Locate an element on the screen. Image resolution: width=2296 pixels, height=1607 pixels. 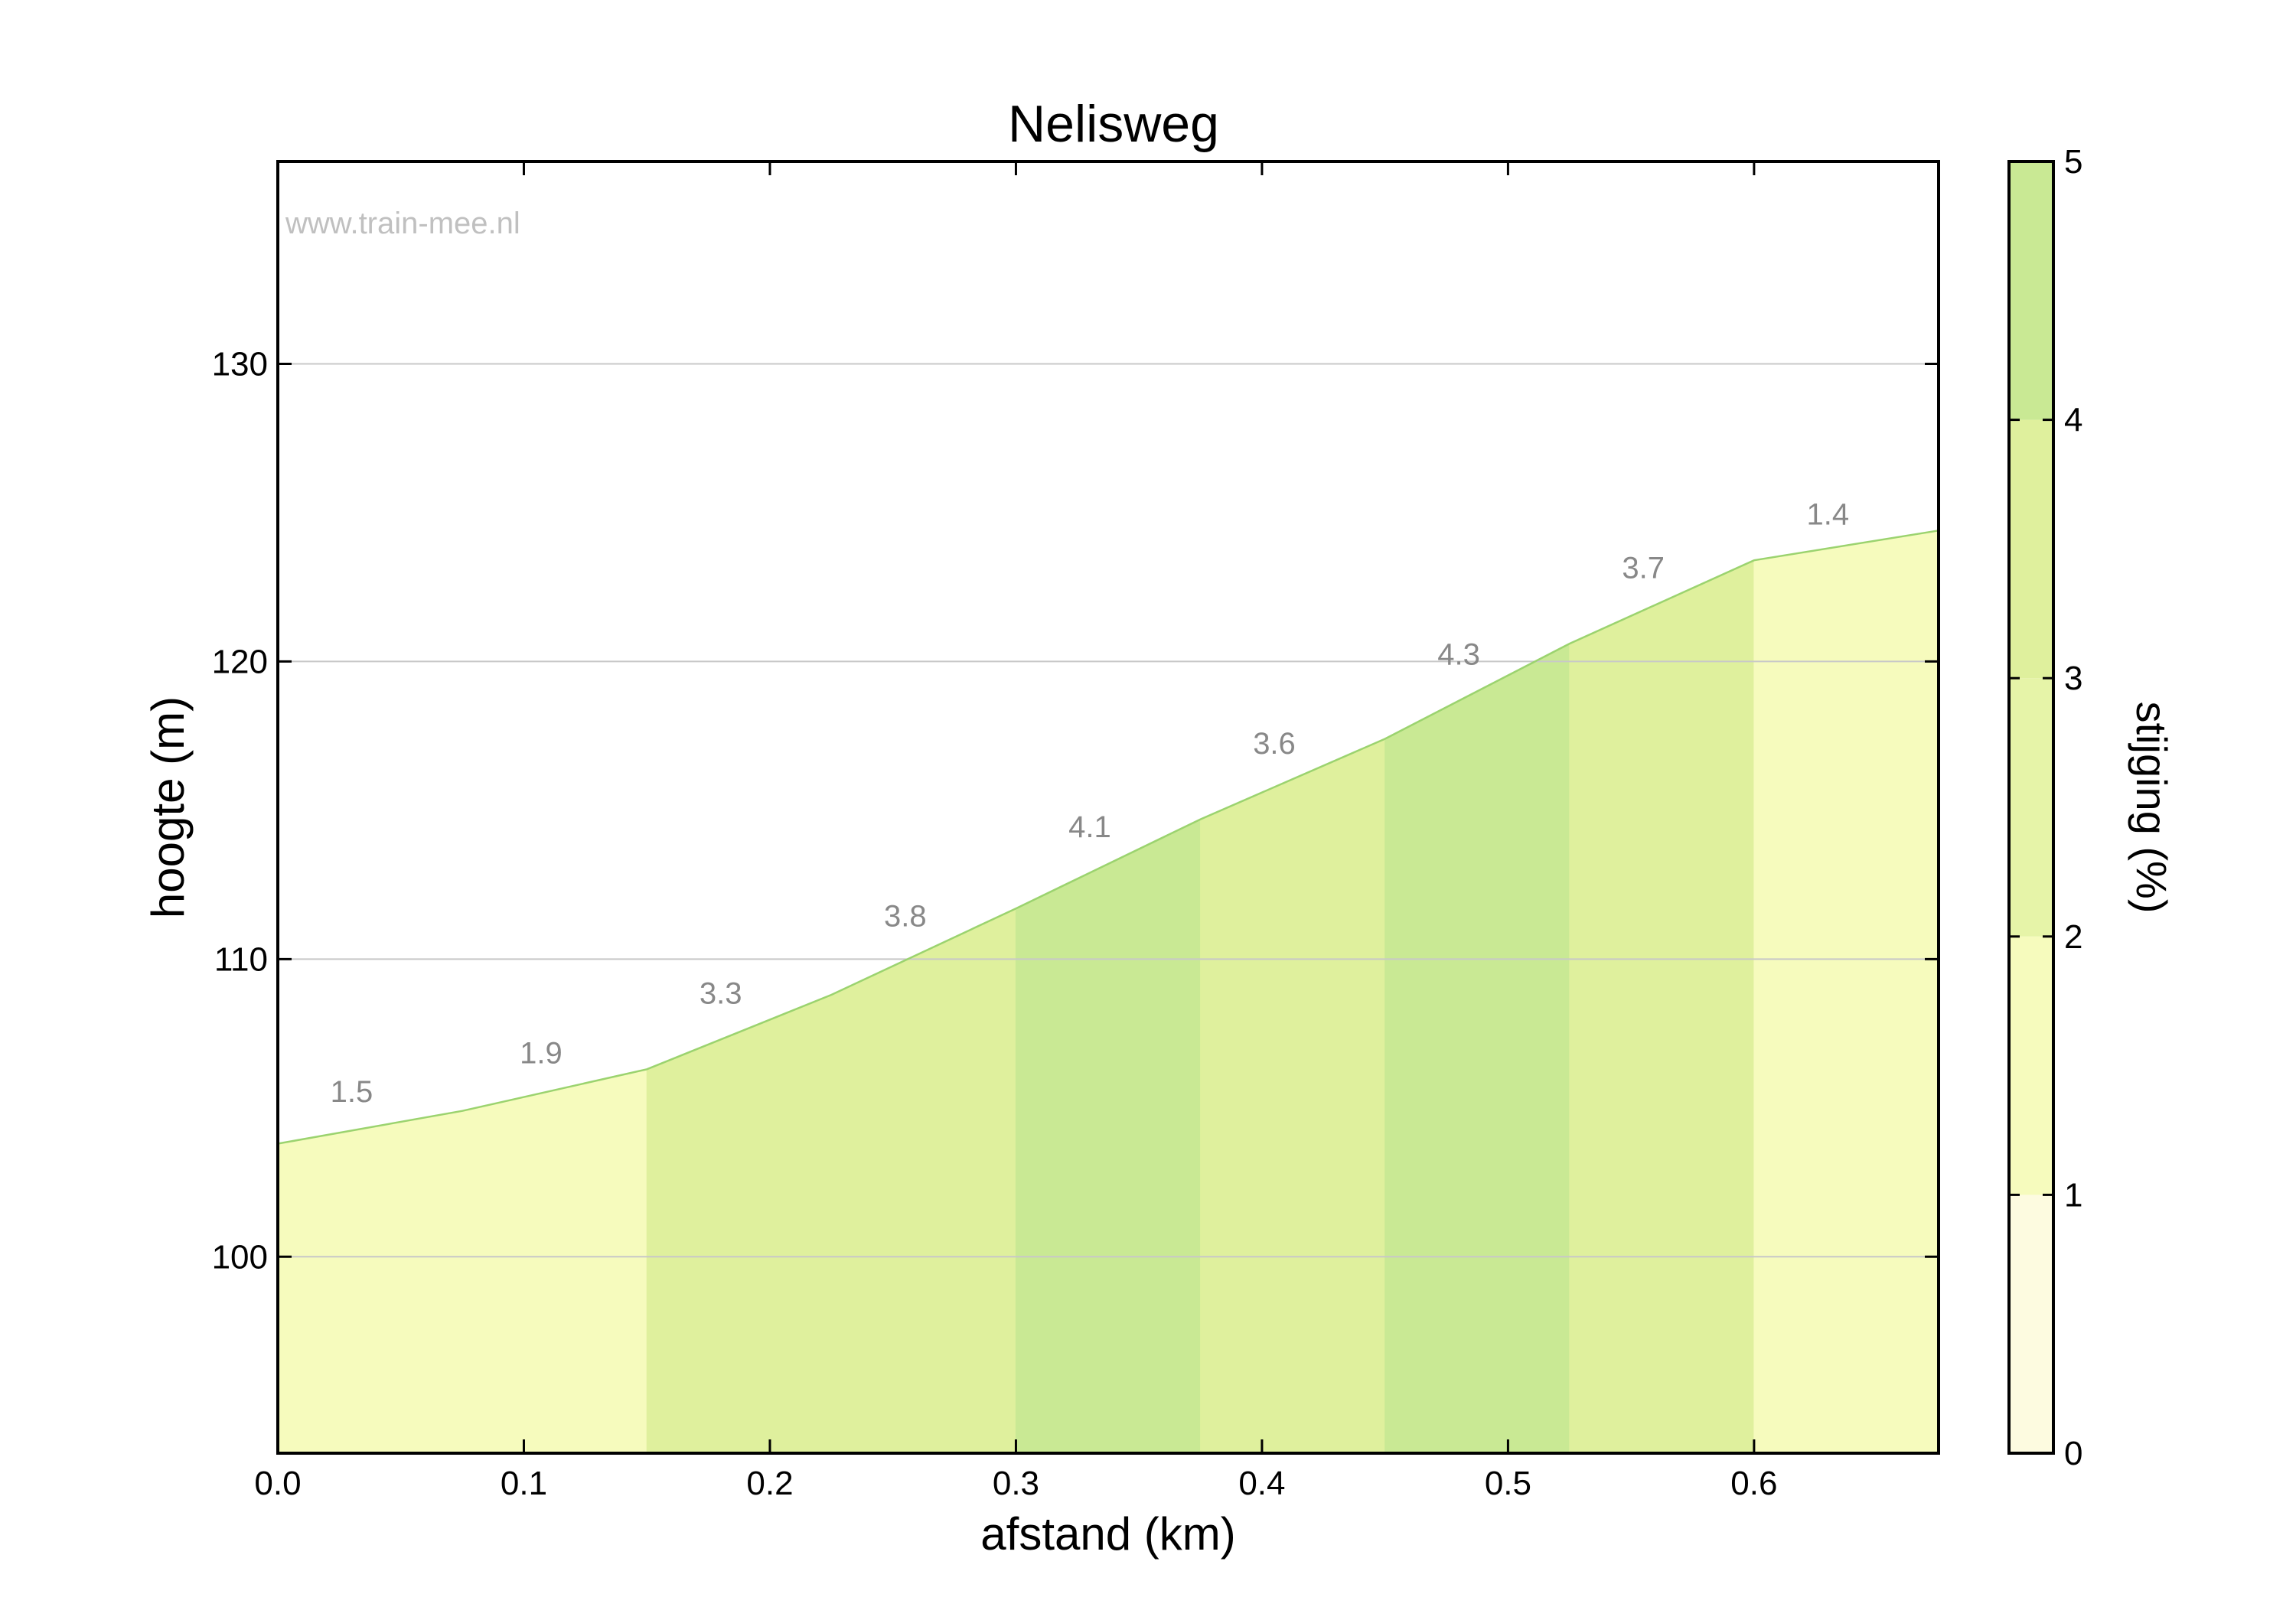
colorbar-tick-label: 3 is located at coordinates (2073, 678).